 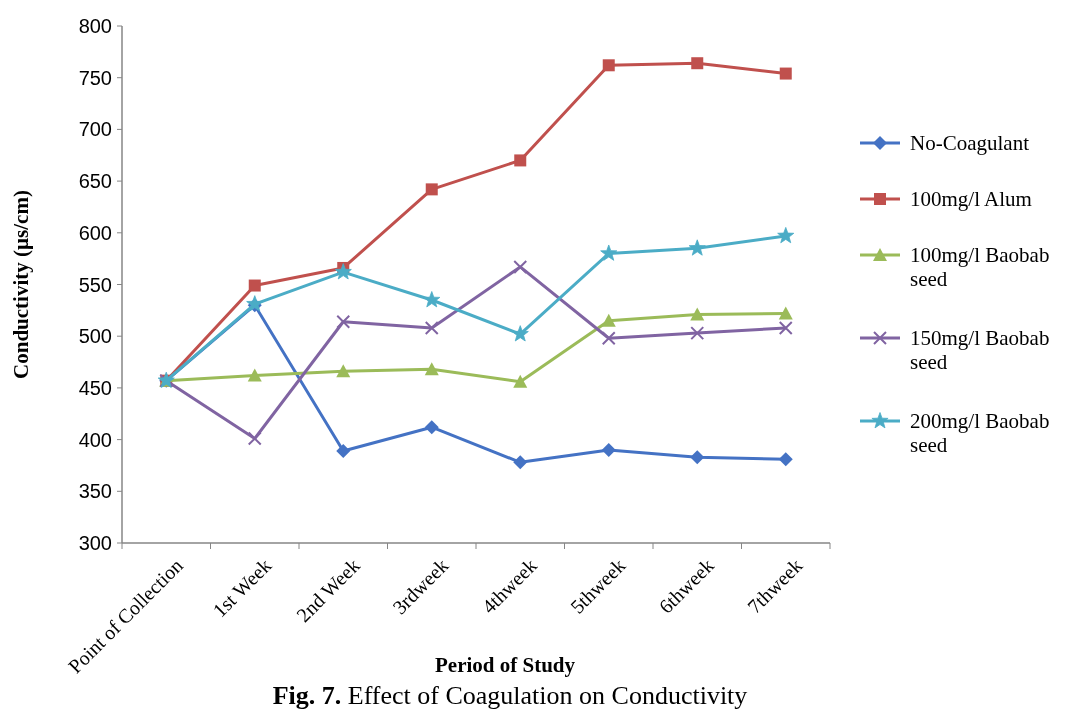 I want to click on legend-label: 100mg/l Baobab seed, so click(x=980, y=267).